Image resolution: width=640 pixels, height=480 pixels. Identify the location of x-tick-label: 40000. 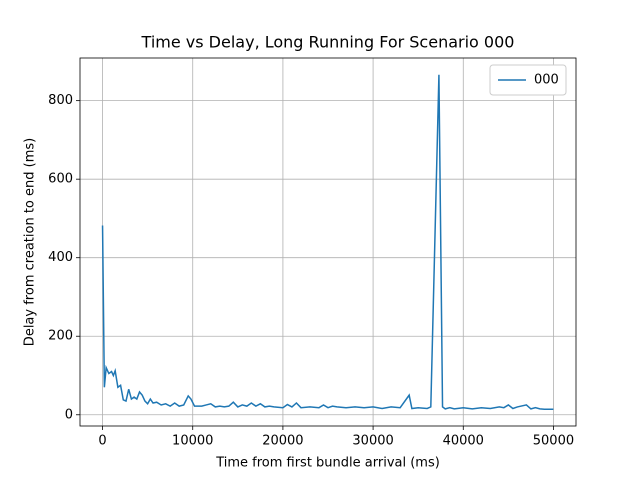
(463, 441).